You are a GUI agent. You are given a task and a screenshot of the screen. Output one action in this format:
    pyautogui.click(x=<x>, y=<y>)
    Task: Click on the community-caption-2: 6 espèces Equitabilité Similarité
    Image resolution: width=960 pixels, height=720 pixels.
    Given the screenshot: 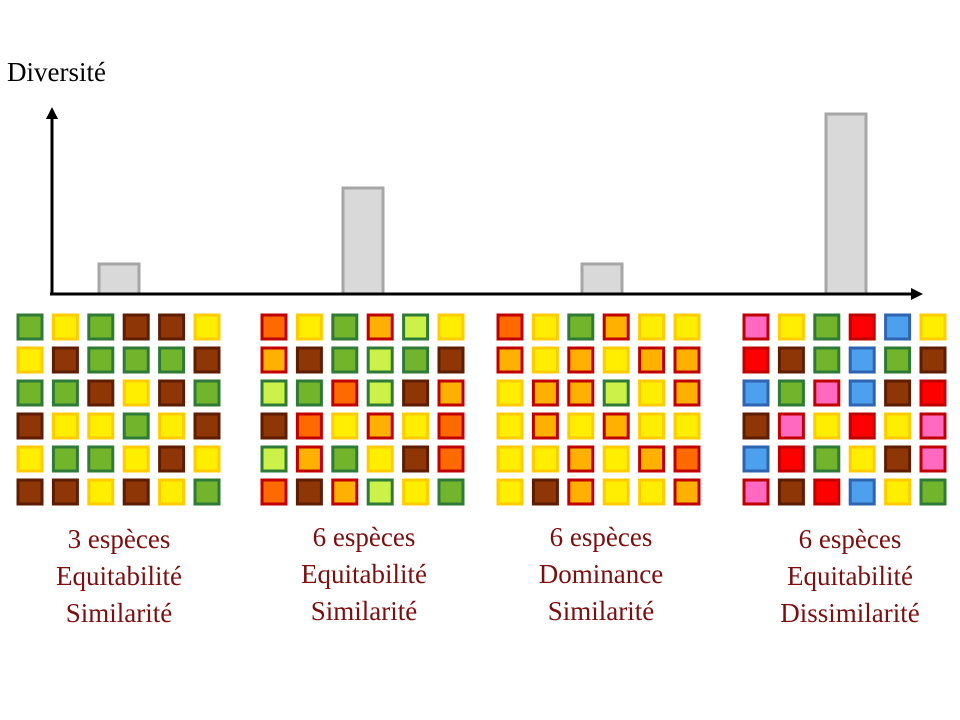 What is the action you would take?
    pyautogui.click(x=364, y=574)
    